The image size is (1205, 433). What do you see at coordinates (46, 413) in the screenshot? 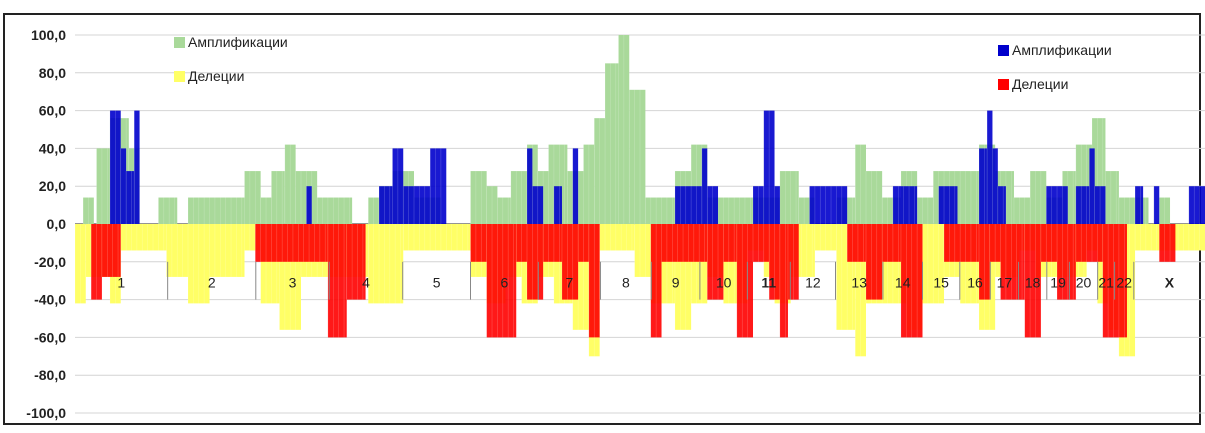
I see `y-tick-label: -100,0` at bounding box center [46, 413].